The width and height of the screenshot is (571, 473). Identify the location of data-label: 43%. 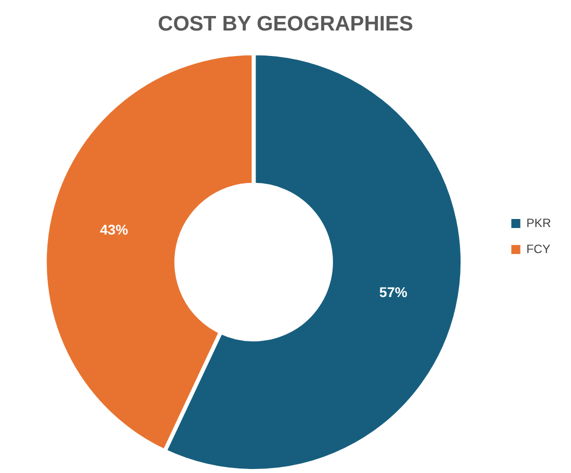
(114, 230).